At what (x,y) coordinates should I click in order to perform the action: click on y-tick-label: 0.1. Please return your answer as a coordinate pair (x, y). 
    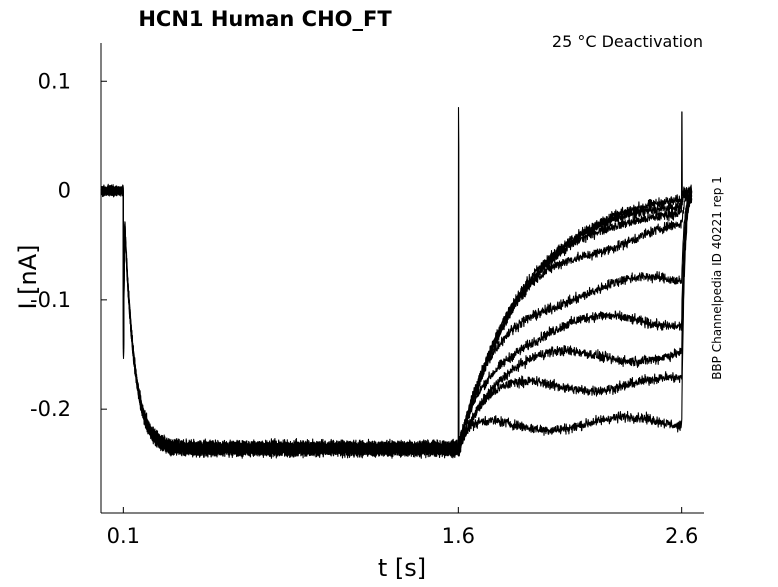
    Looking at the image, I should click on (54, 81).